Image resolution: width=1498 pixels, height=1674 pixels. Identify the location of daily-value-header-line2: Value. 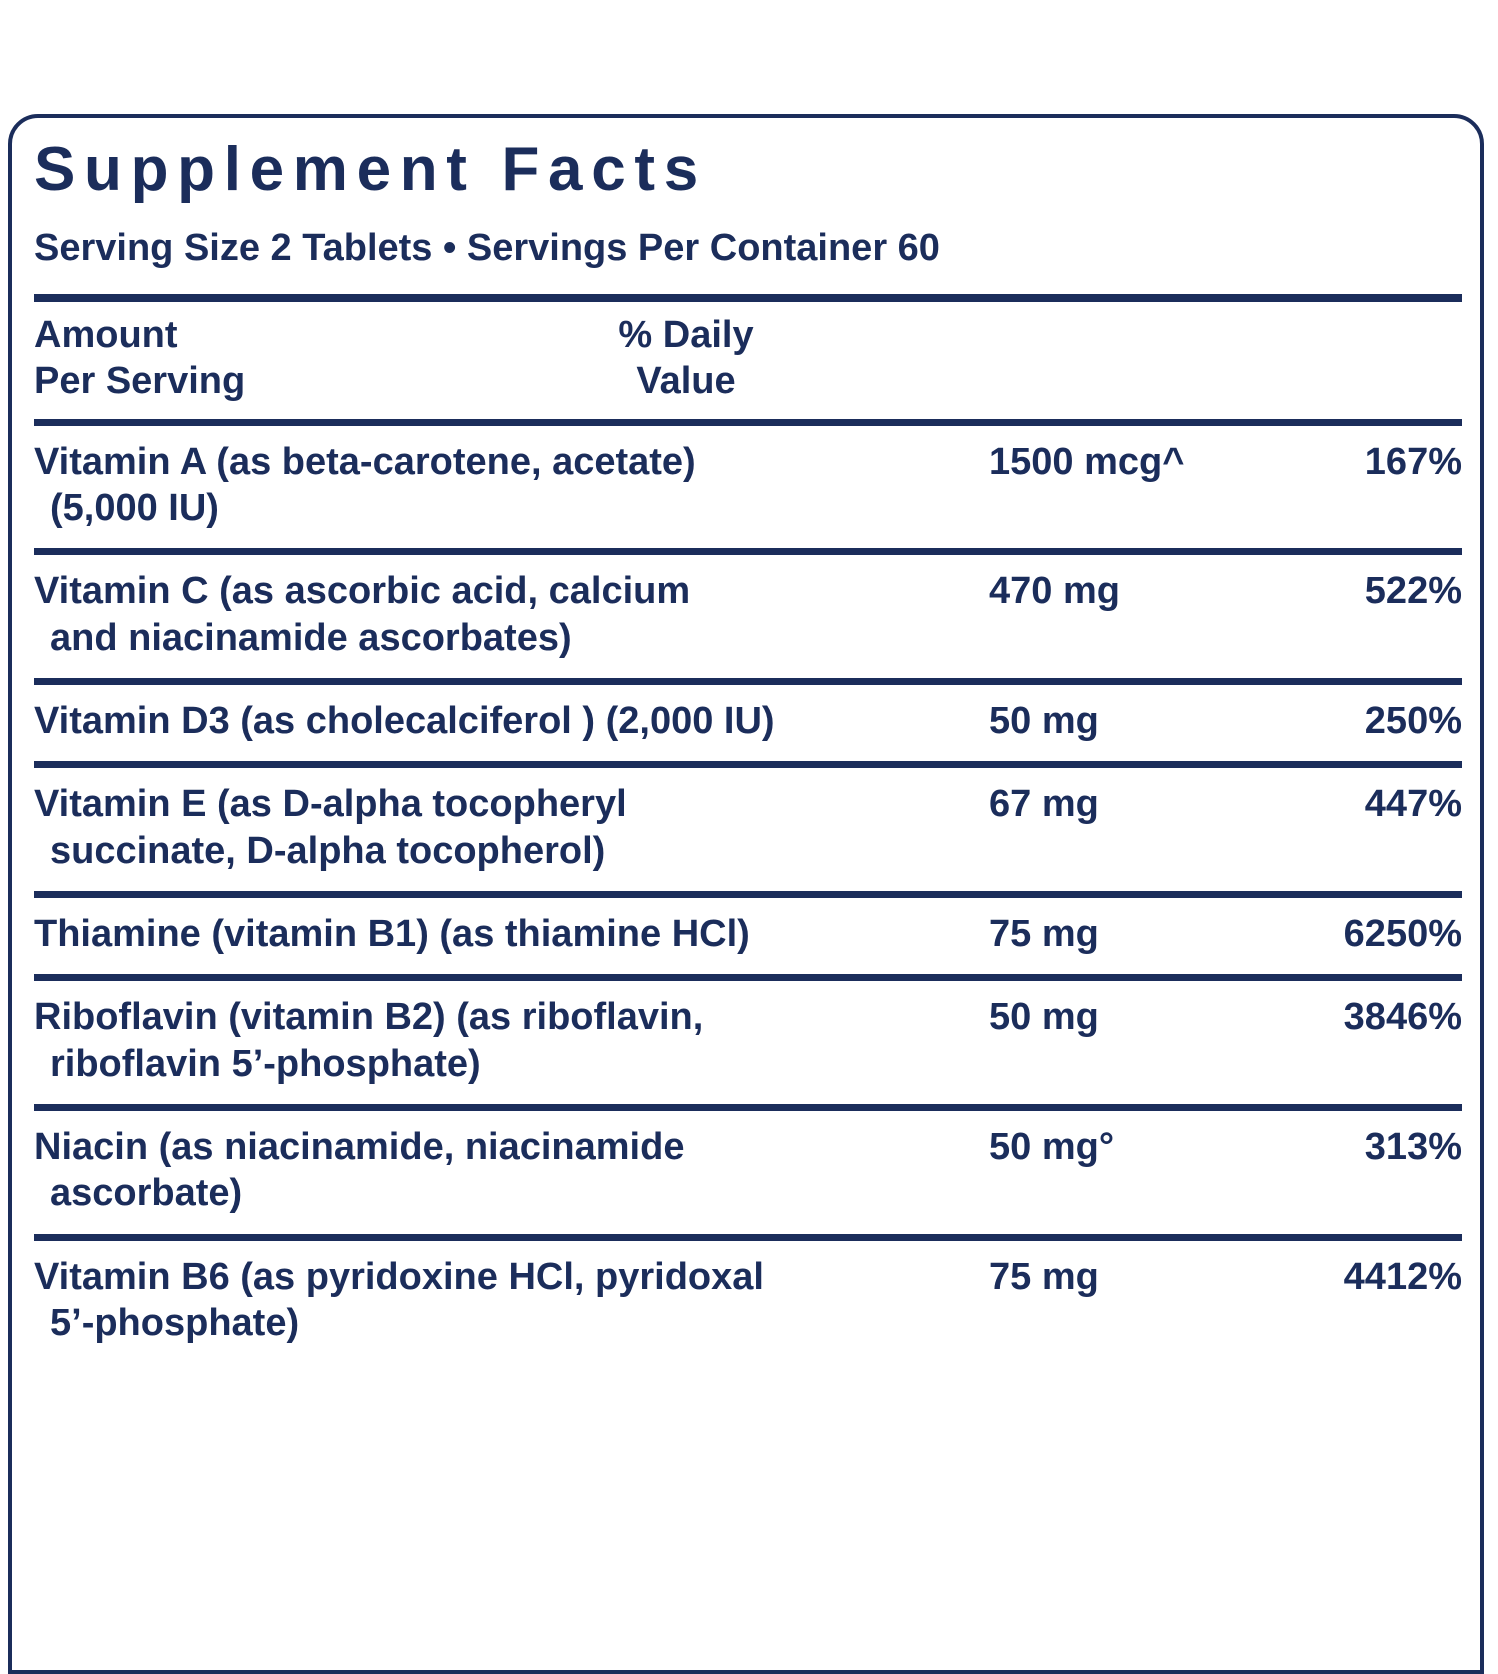
(686, 381).